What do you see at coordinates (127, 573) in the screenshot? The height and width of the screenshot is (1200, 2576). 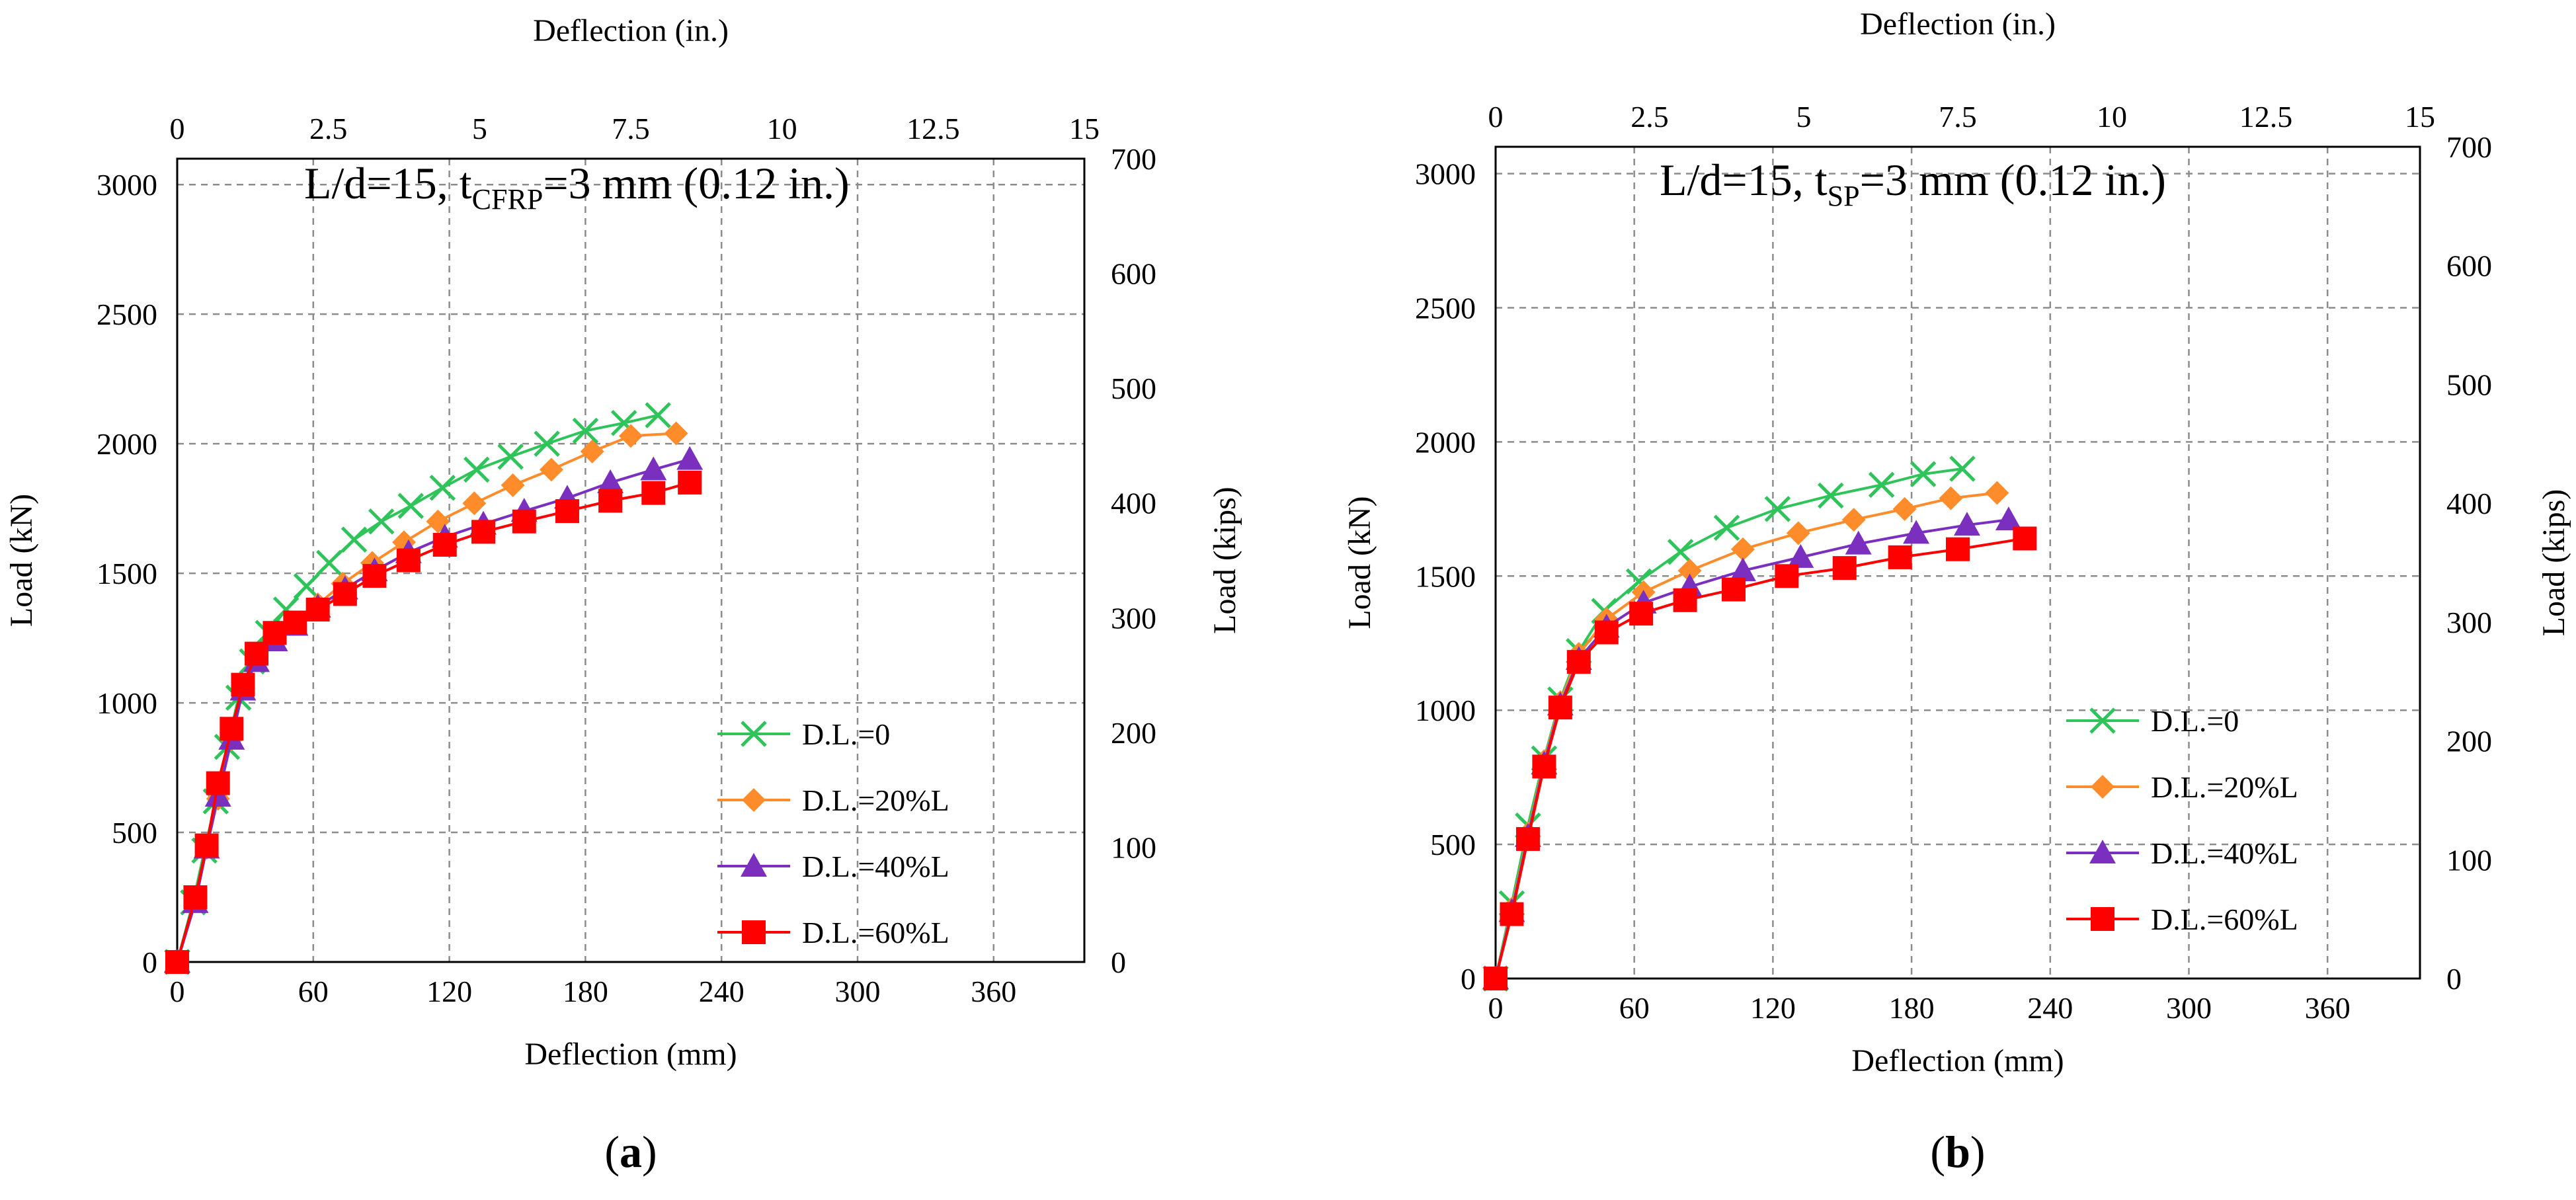 I see `y-tick-label: 1500` at bounding box center [127, 573].